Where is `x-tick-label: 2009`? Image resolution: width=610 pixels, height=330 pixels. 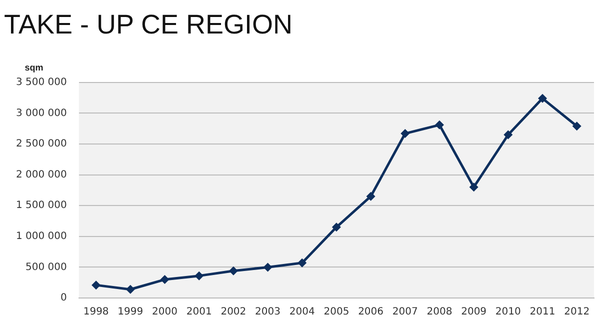 x-tick-label: 2009 is located at coordinates (474, 312).